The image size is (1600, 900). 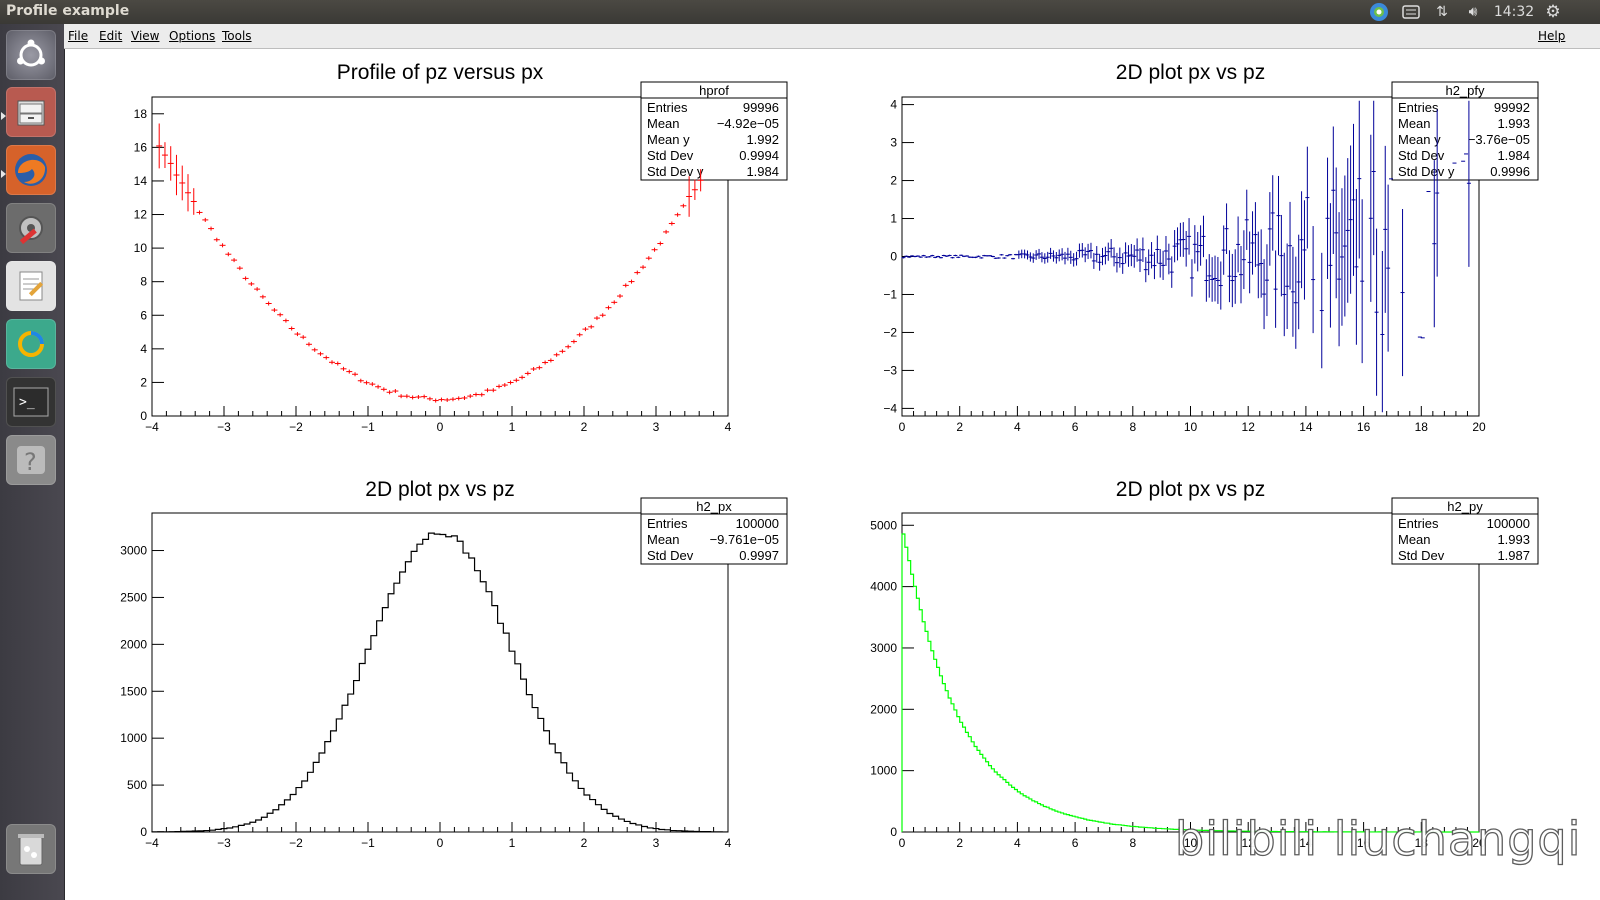 What do you see at coordinates (893, 181) in the screenshot?
I see `y-tick-label: 2` at bounding box center [893, 181].